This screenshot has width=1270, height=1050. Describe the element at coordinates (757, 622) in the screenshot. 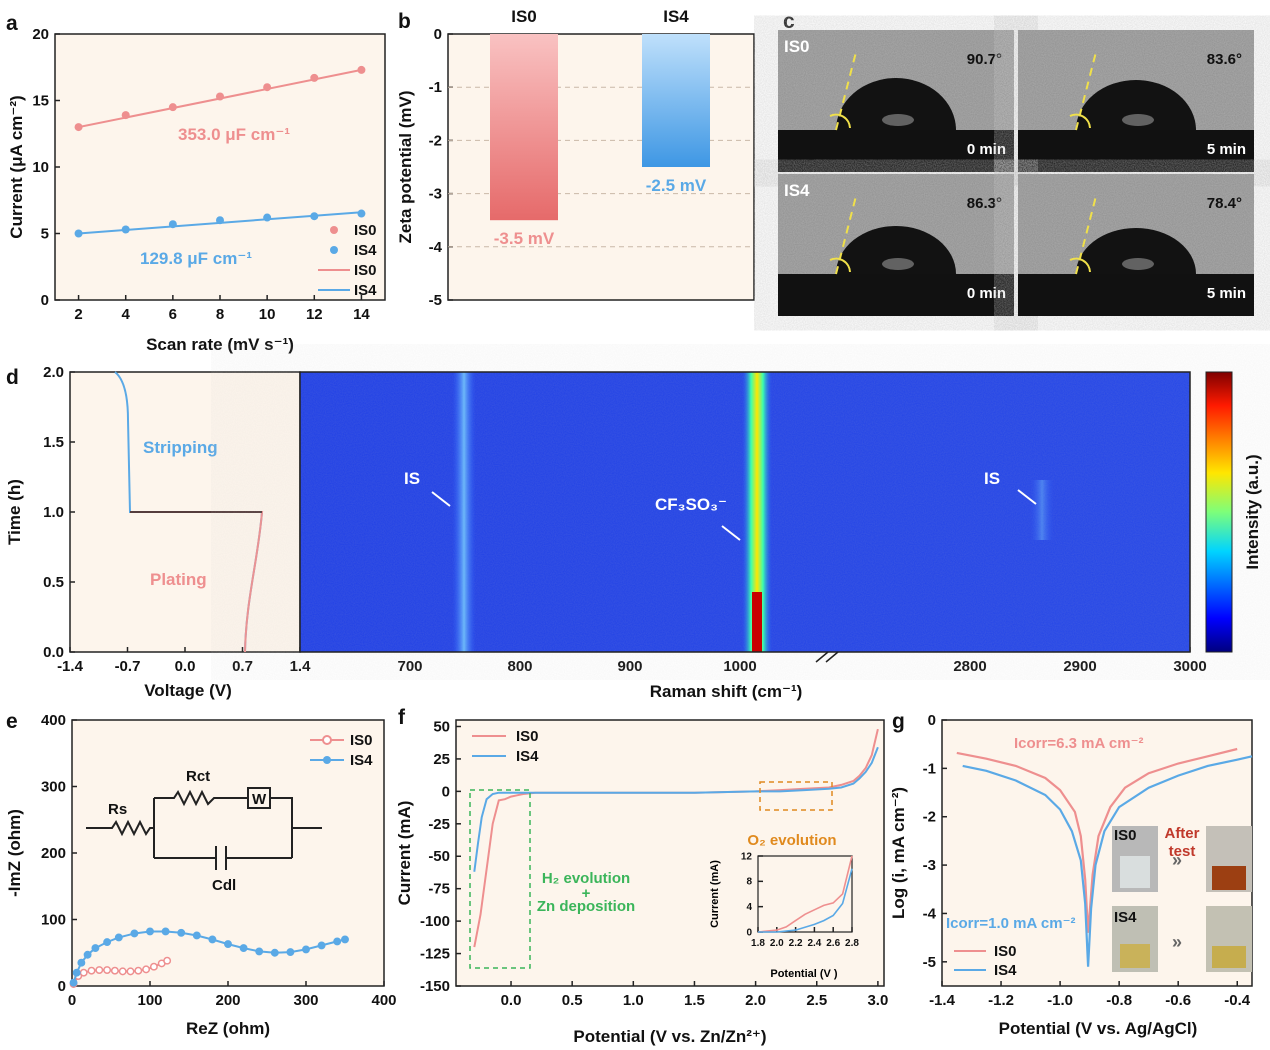

I see `raman-band-peak` at that location.